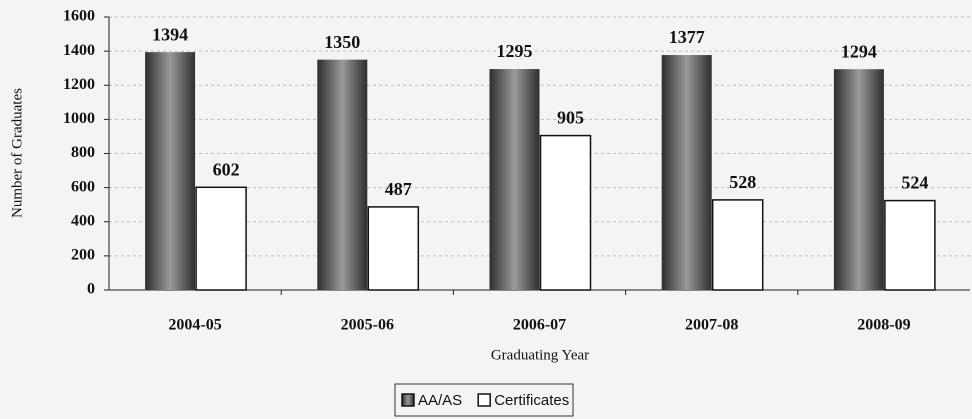 Image resolution: width=972 pixels, height=419 pixels. I want to click on y-tick-label: 1600, so click(79, 16).